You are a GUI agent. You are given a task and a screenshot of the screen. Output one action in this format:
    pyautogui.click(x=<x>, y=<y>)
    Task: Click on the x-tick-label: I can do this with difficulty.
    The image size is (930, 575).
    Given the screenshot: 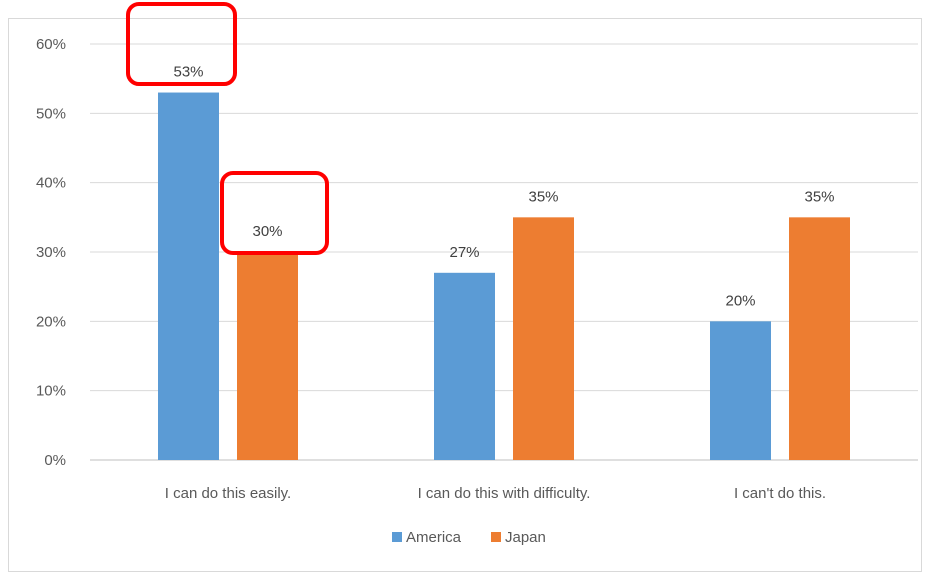 What is the action you would take?
    pyautogui.click(x=504, y=493)
    